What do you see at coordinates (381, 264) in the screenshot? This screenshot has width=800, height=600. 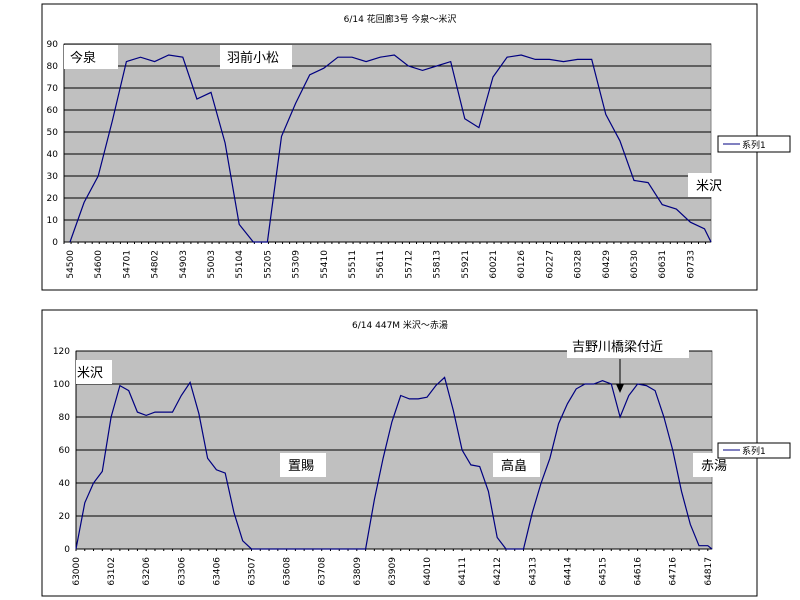 I see `x-tick-label: 55611` at bounding box center [381, 264].